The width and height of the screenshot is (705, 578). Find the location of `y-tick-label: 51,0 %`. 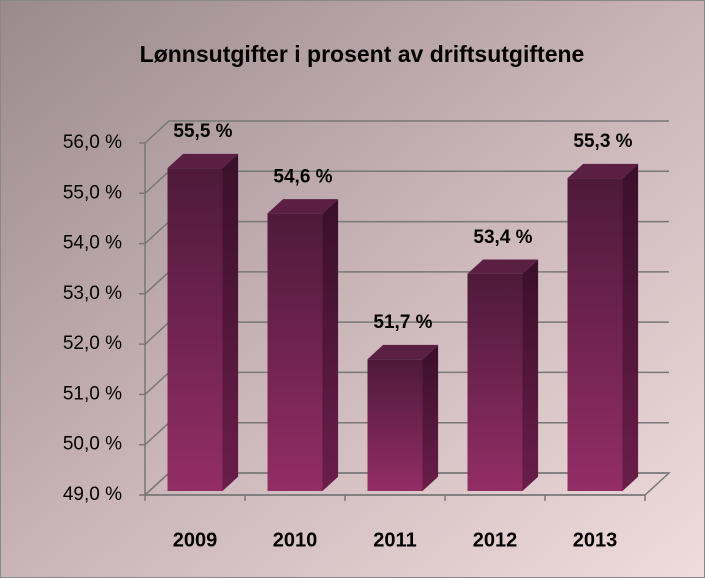

y-tick-label: 51,0 % is located at coordinates (92, 393).